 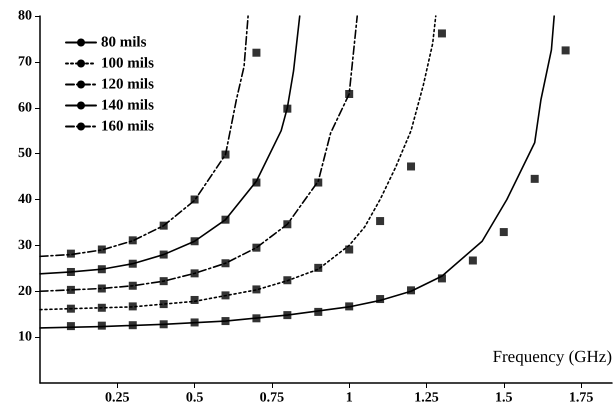 What do you see at coordinates (127, 126) in the screenshot?
I see `legend-label: 160 mils` at bounding box center [127, 126].